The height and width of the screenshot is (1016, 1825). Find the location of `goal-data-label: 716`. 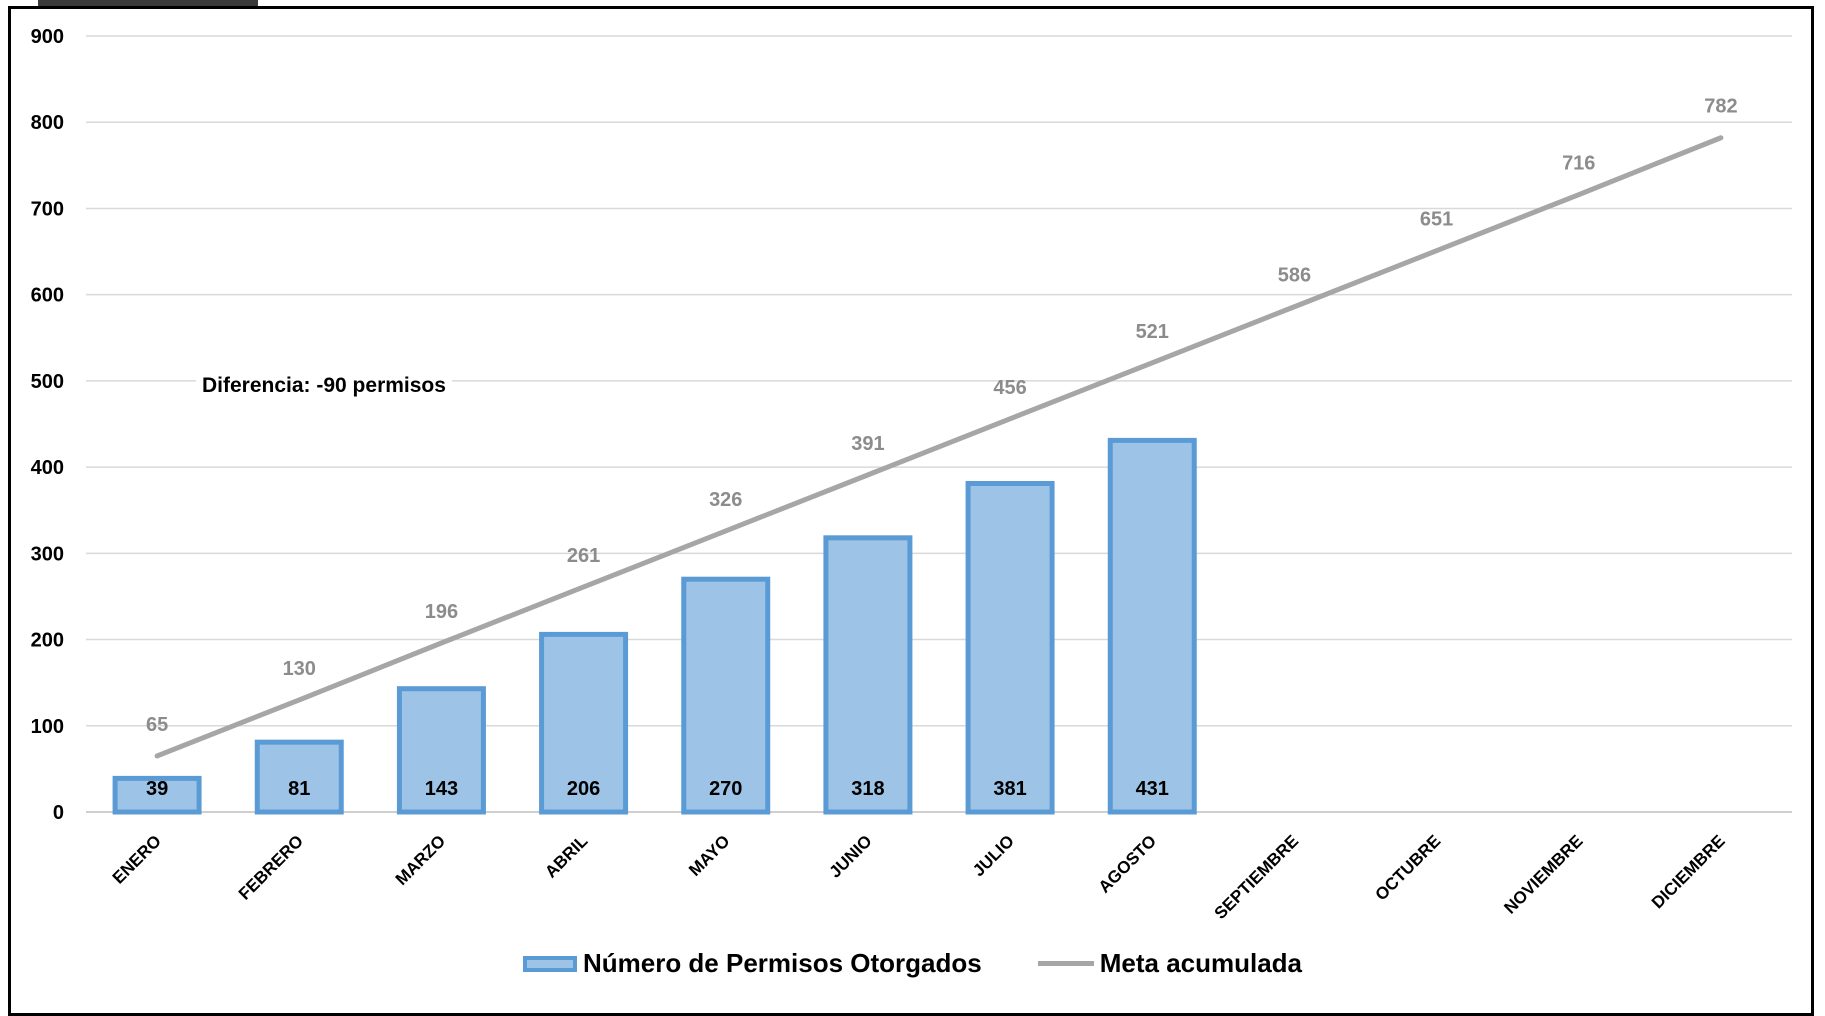

goal-data-label: 716 is located at coordinates (1578, 164).